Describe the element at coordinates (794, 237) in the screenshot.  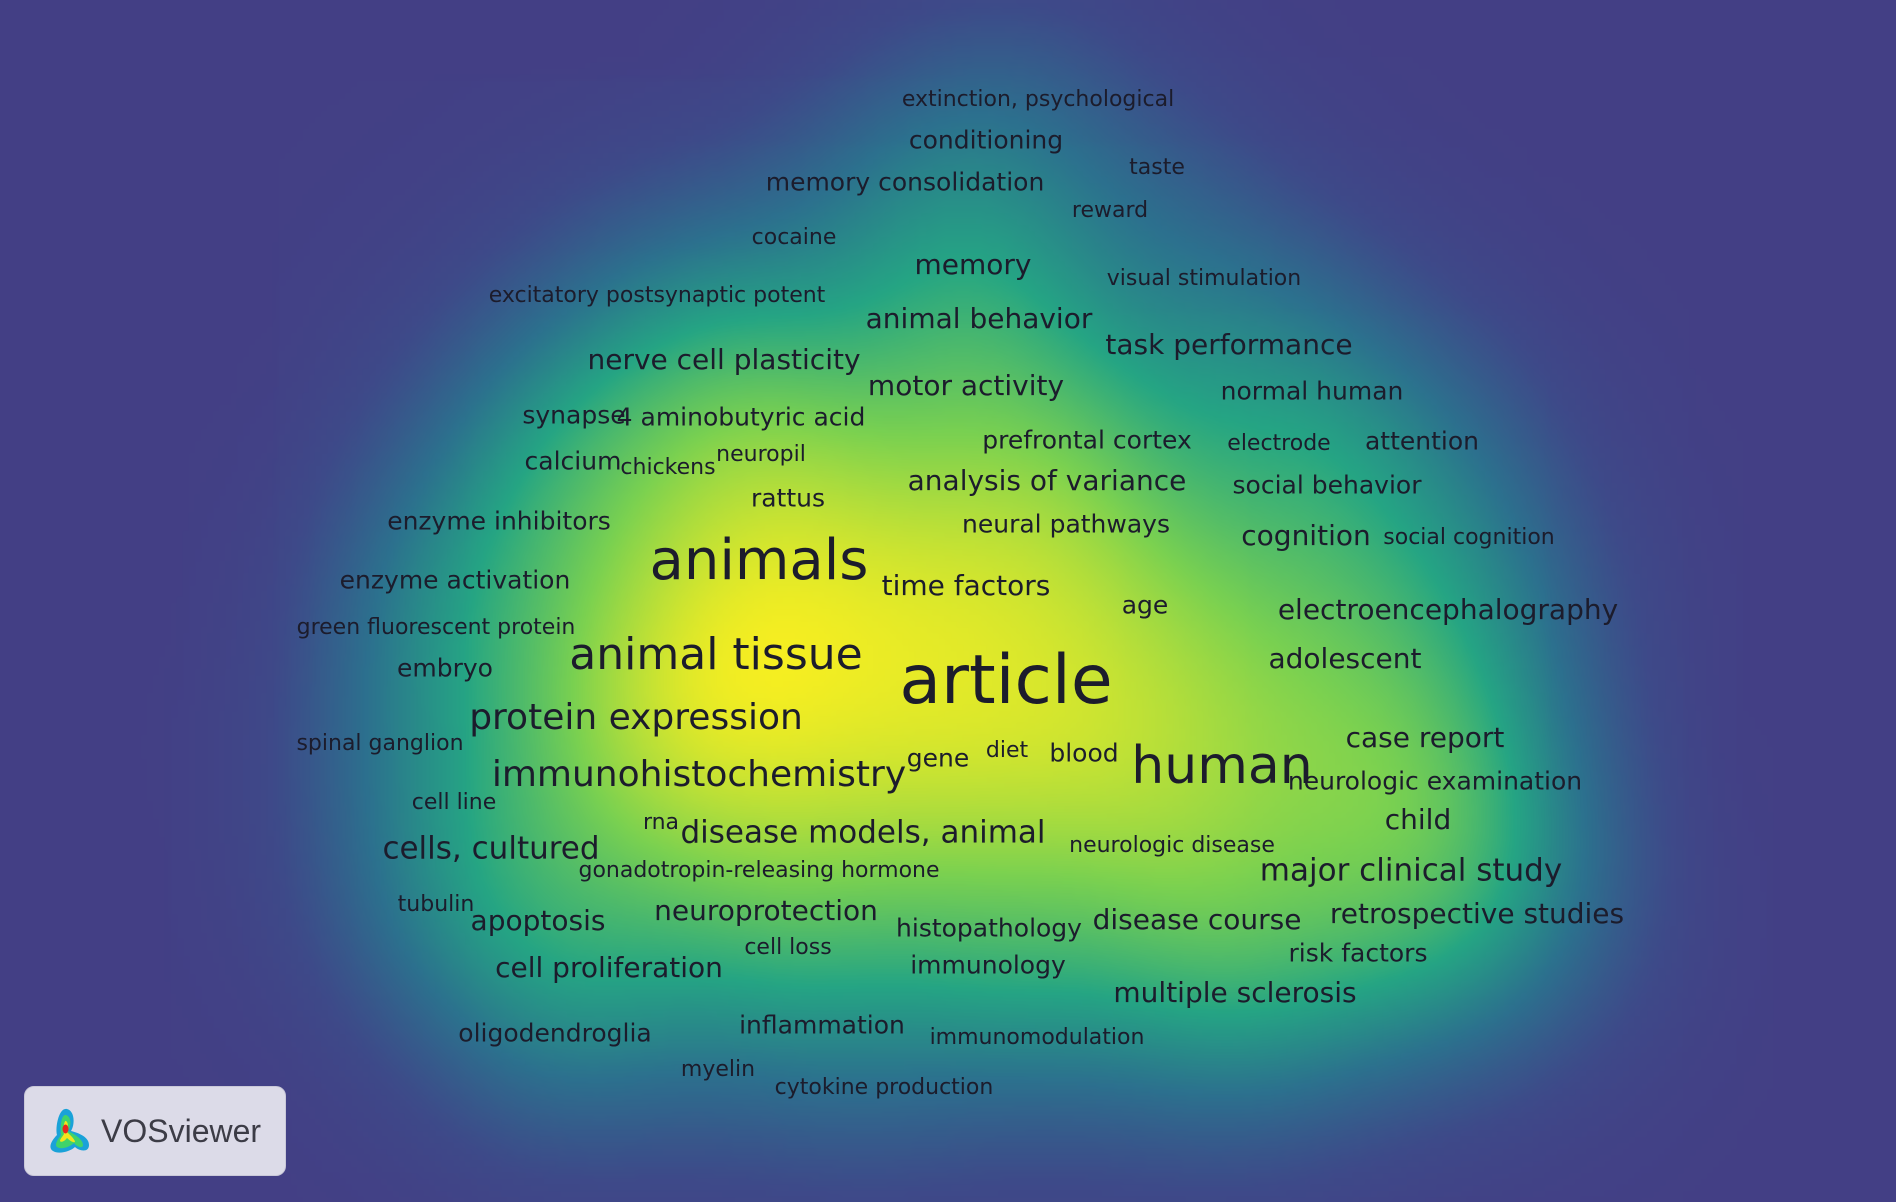
I see `term-label: cocaine` at that location.